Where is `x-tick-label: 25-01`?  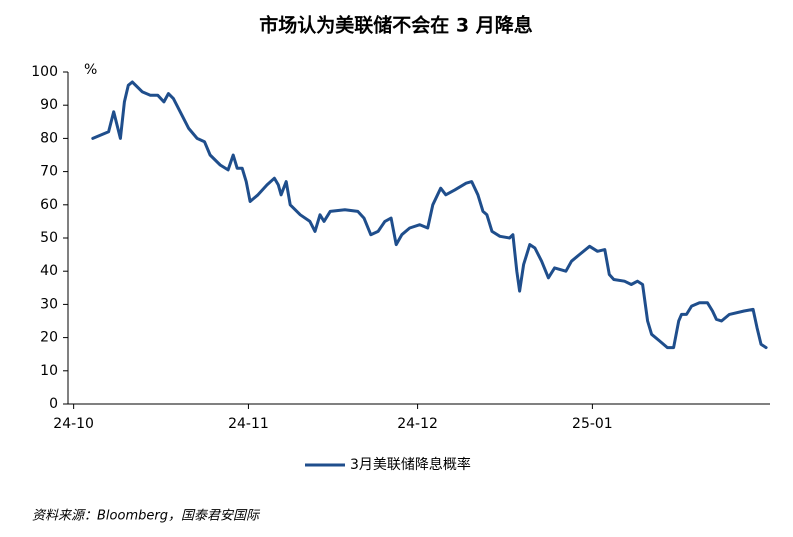 x-tick-label: 25-01 is located at coordinates (592, 424).